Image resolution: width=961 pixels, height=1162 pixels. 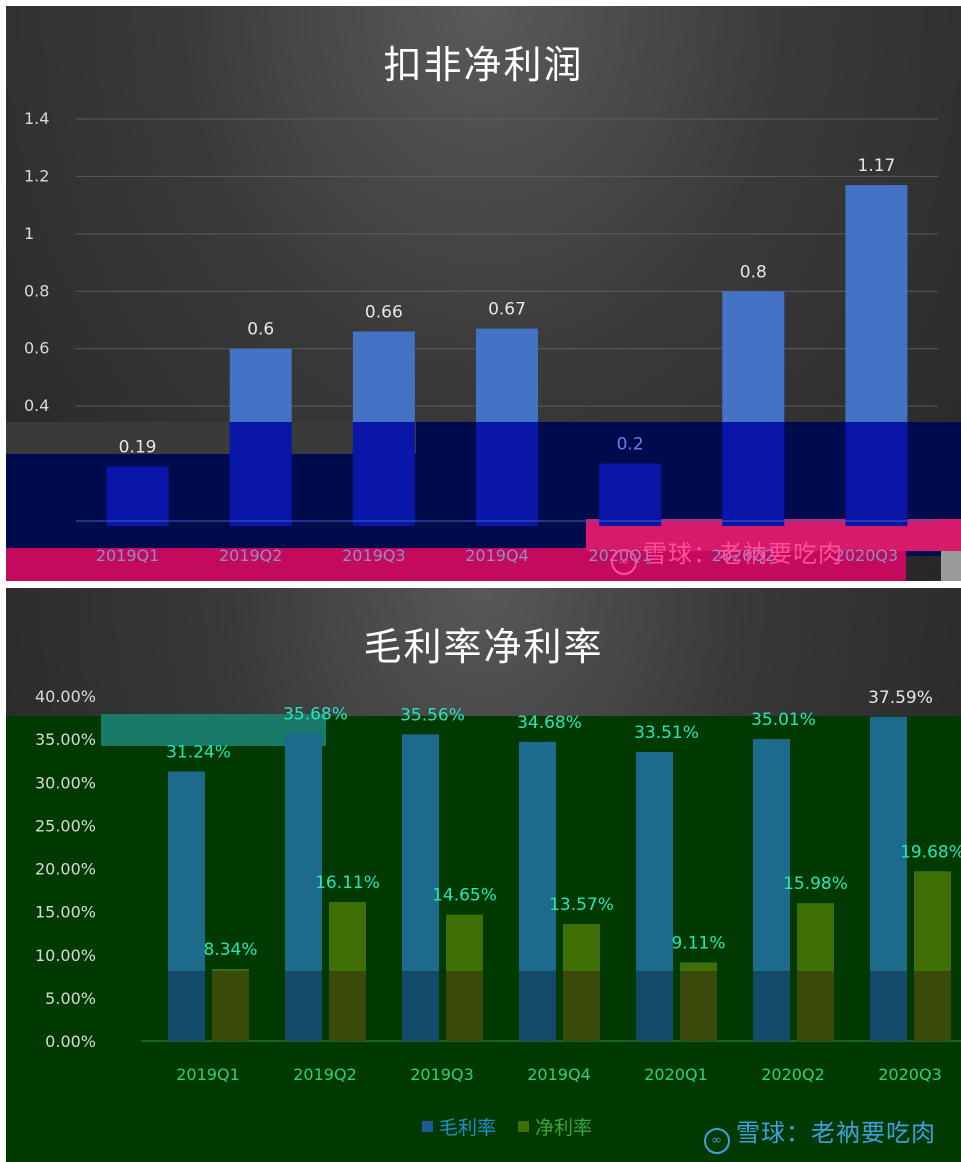 What do you see at coordinates (456, 564) in the screenshot?
I see `overlay-bottom-band` at bounding box center [456, 564].